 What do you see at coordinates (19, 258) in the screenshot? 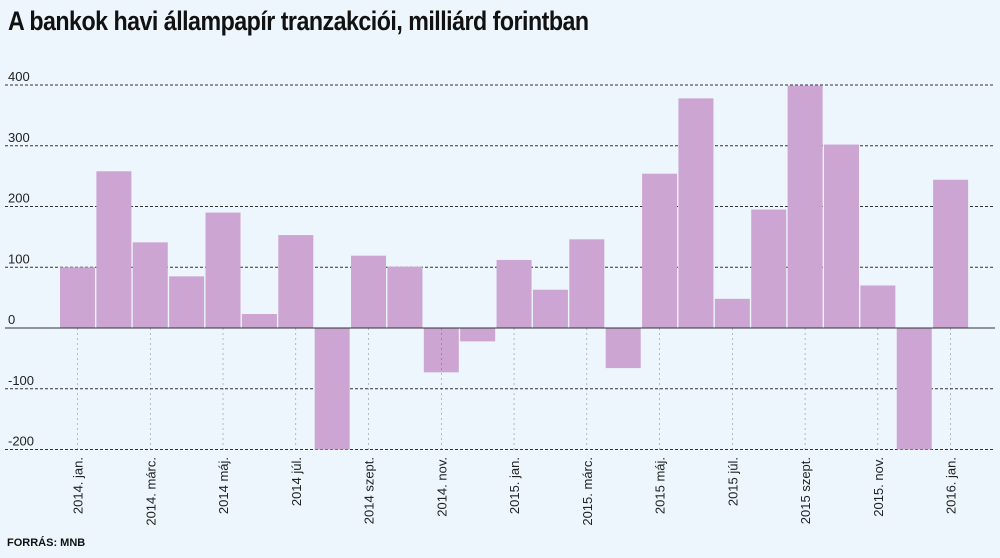
I see `y-tick-label: 100` at bounding box center [19, 258].